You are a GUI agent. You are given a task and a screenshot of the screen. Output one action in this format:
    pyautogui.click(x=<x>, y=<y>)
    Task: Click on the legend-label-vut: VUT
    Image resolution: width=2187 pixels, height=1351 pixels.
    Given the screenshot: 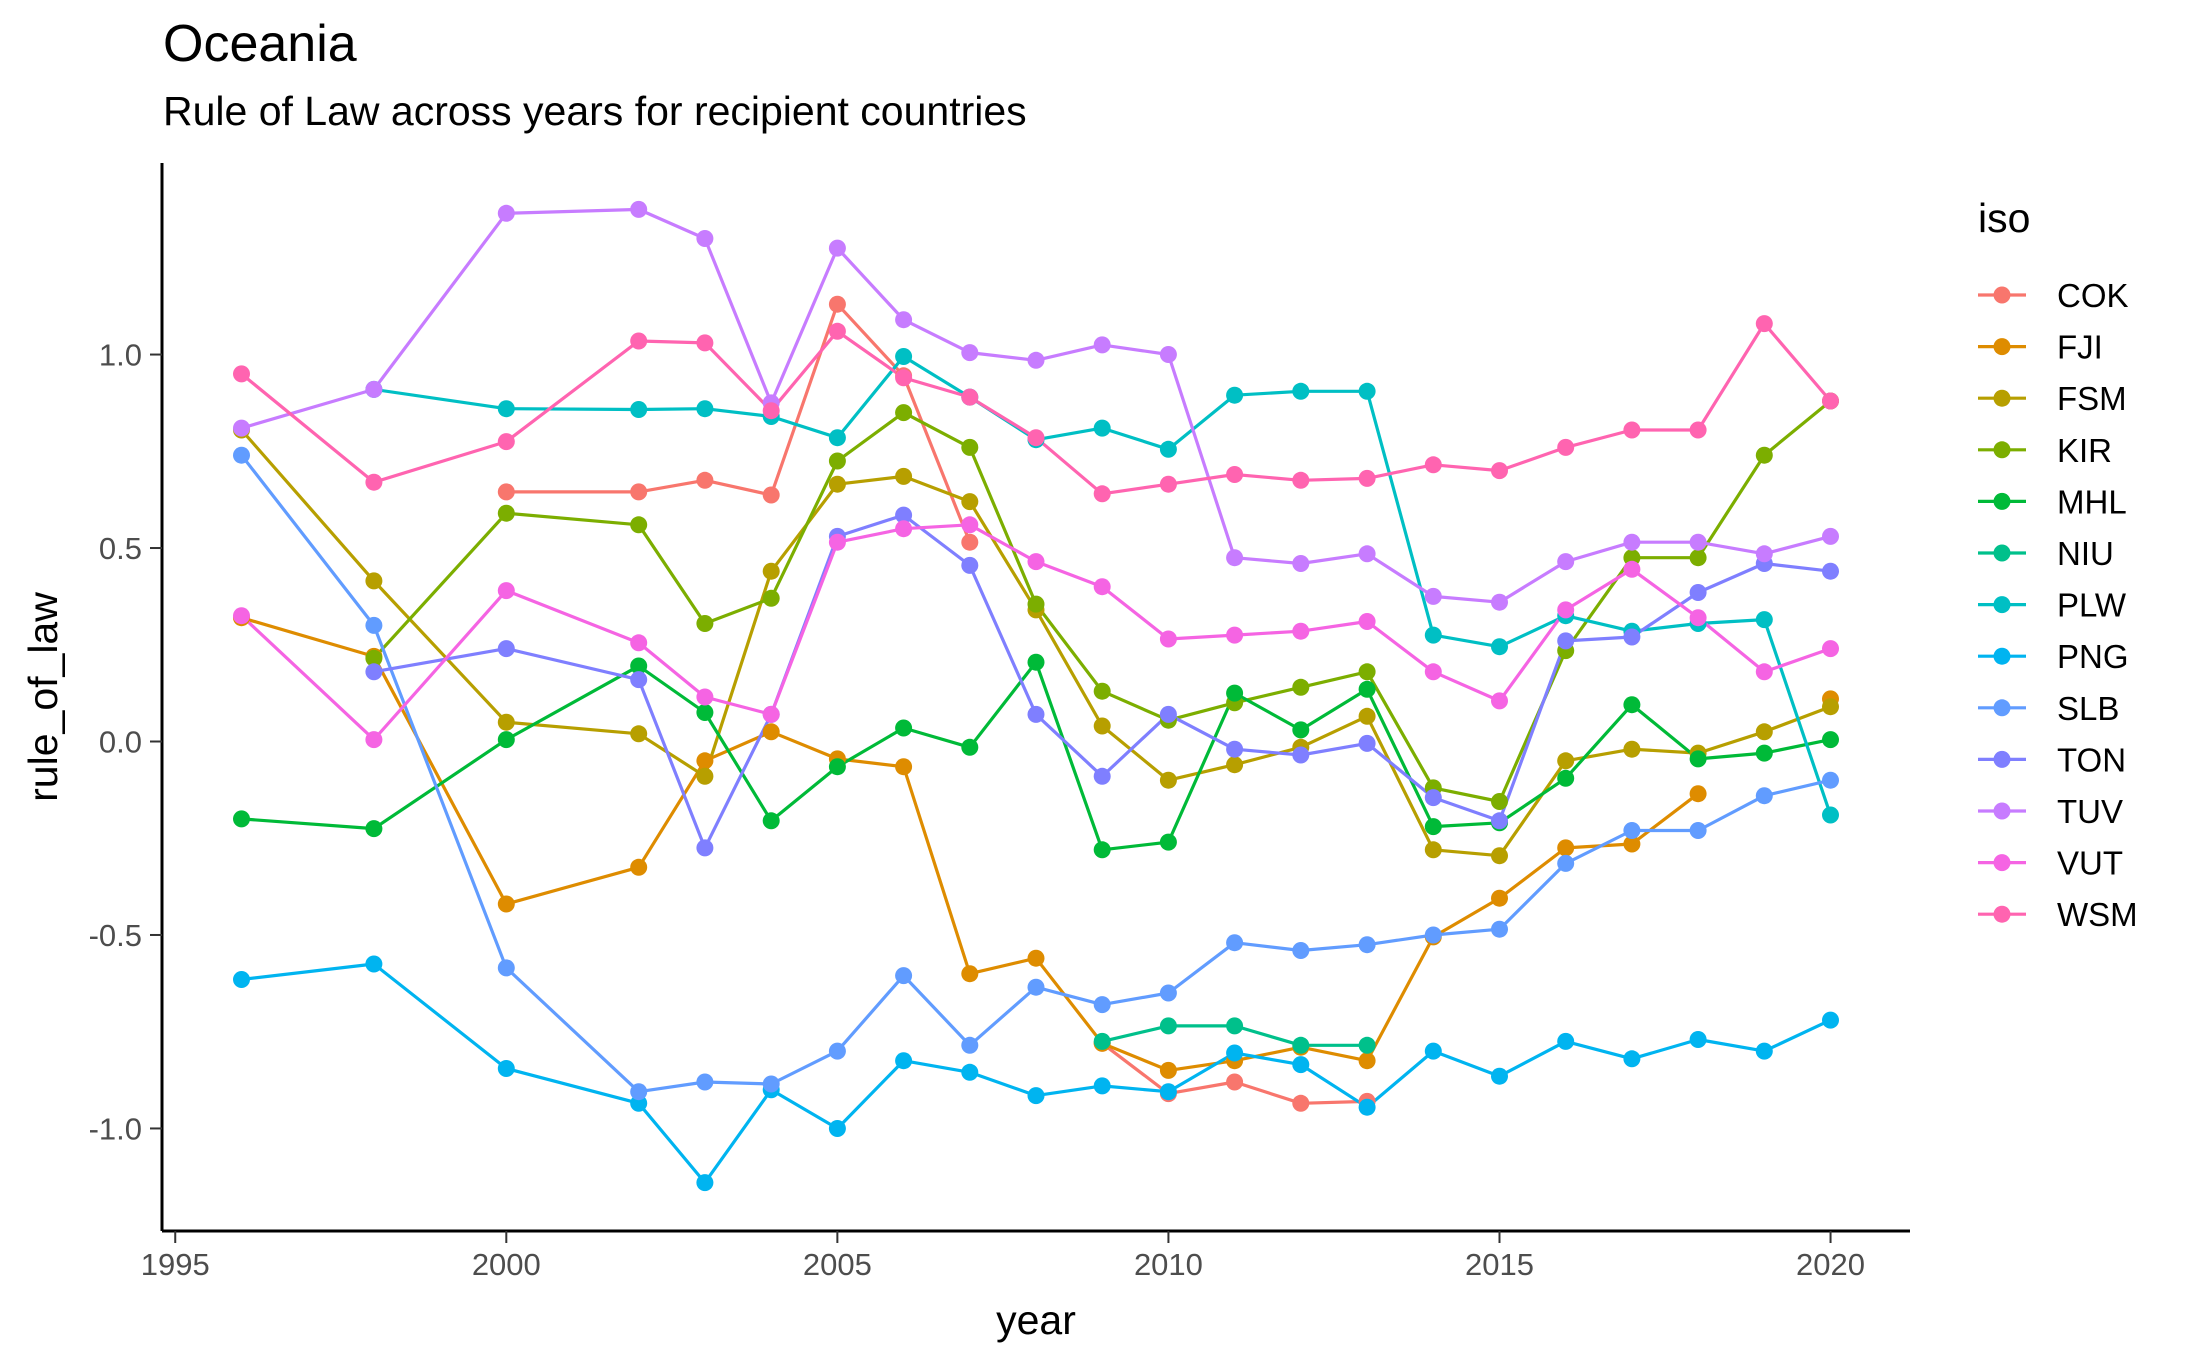 What is the action you would take?
    pyautogui.click(x=2090, y=863)
    